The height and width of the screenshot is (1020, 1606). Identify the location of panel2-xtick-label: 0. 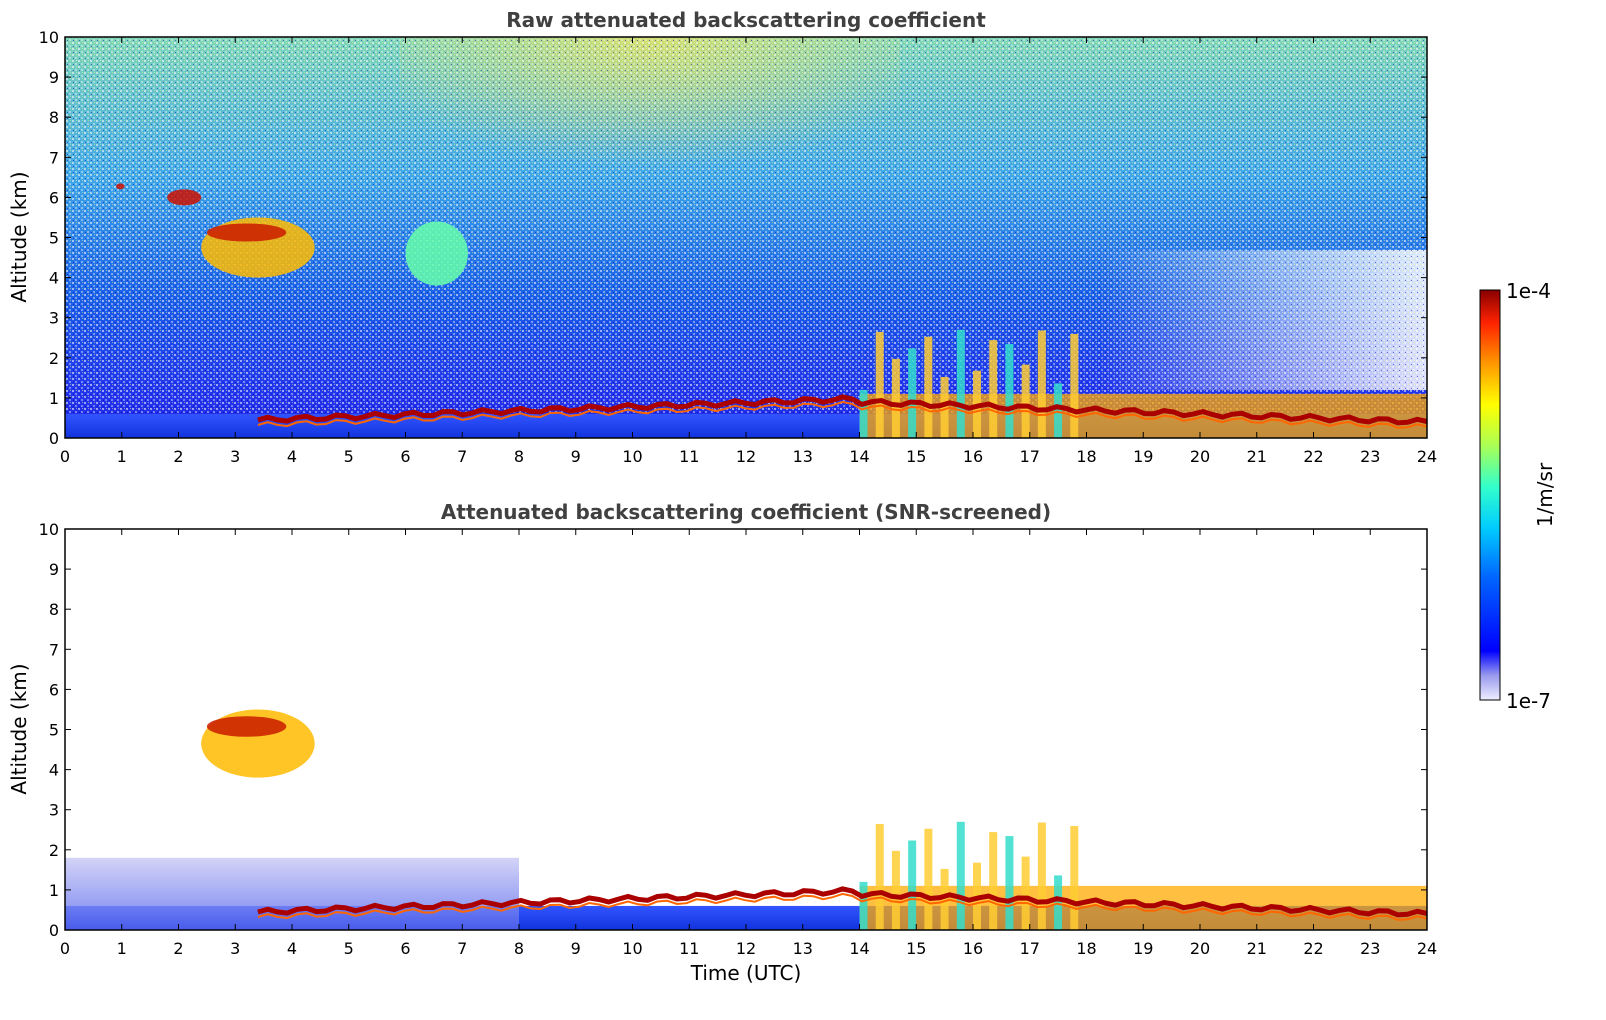
(65, 948).